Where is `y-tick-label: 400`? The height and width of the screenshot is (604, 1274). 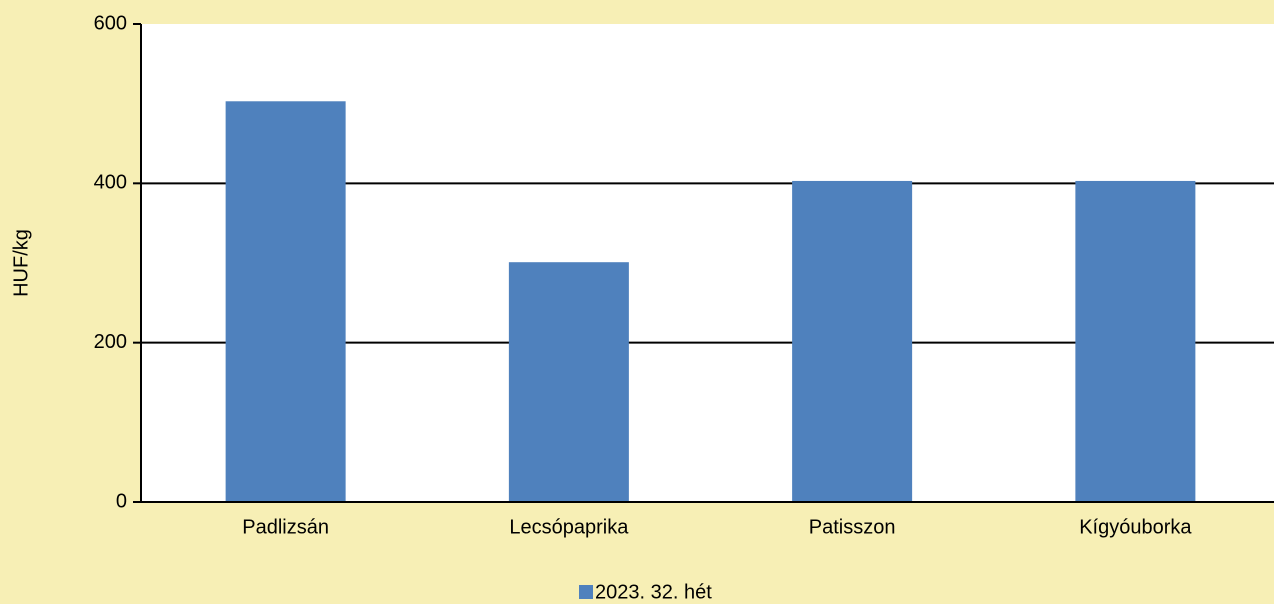
y-tick-label: 400 is located at coordinates (110, 183).